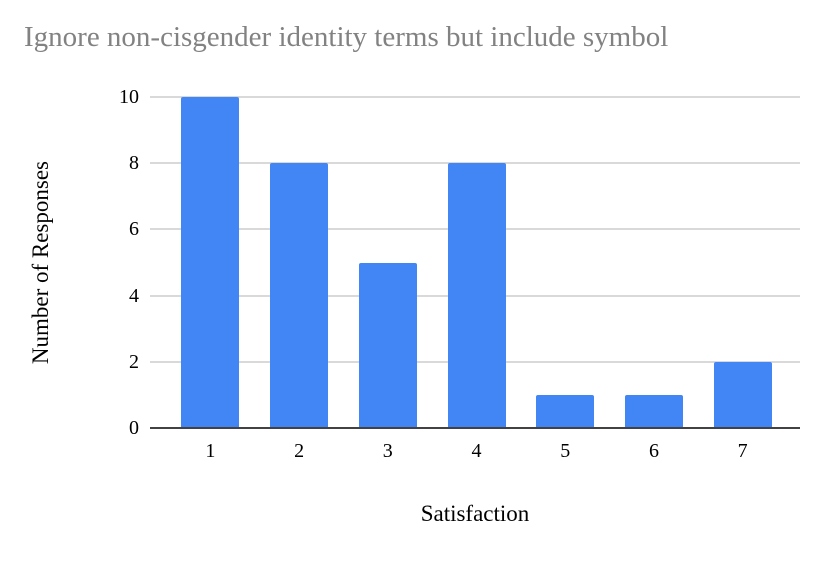 The height and width of the screenshot is (564, 830). I want to click on y-tick-label-10: 10, so click(129, 97).